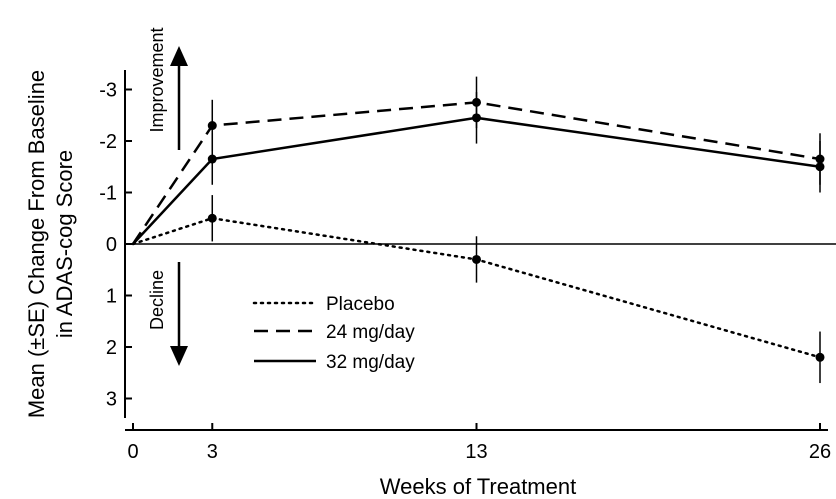 The height and width of the screenshot is (499, 836). What do you see at coordinates (157, 79) in the screenshot?
I see `improvement-label: Improvement` at bounding box center [157, 79].